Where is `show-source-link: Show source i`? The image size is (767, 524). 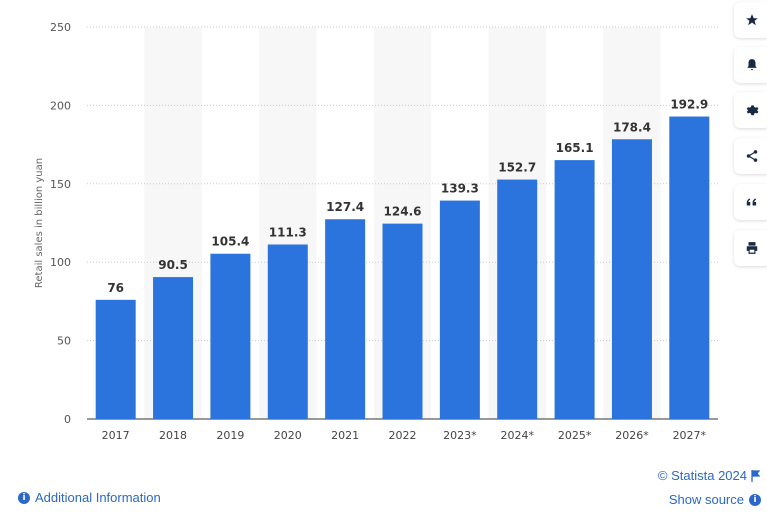 show-source-link: Show source i is located at coordinates (715, 499).